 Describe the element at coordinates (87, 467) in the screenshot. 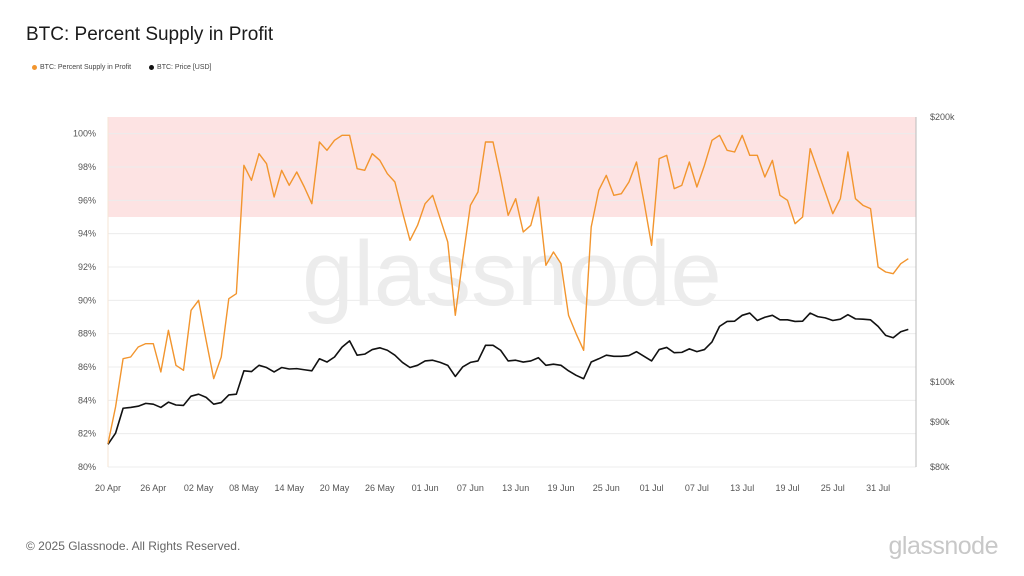

I see `left-tick-label: 80%` at that location.